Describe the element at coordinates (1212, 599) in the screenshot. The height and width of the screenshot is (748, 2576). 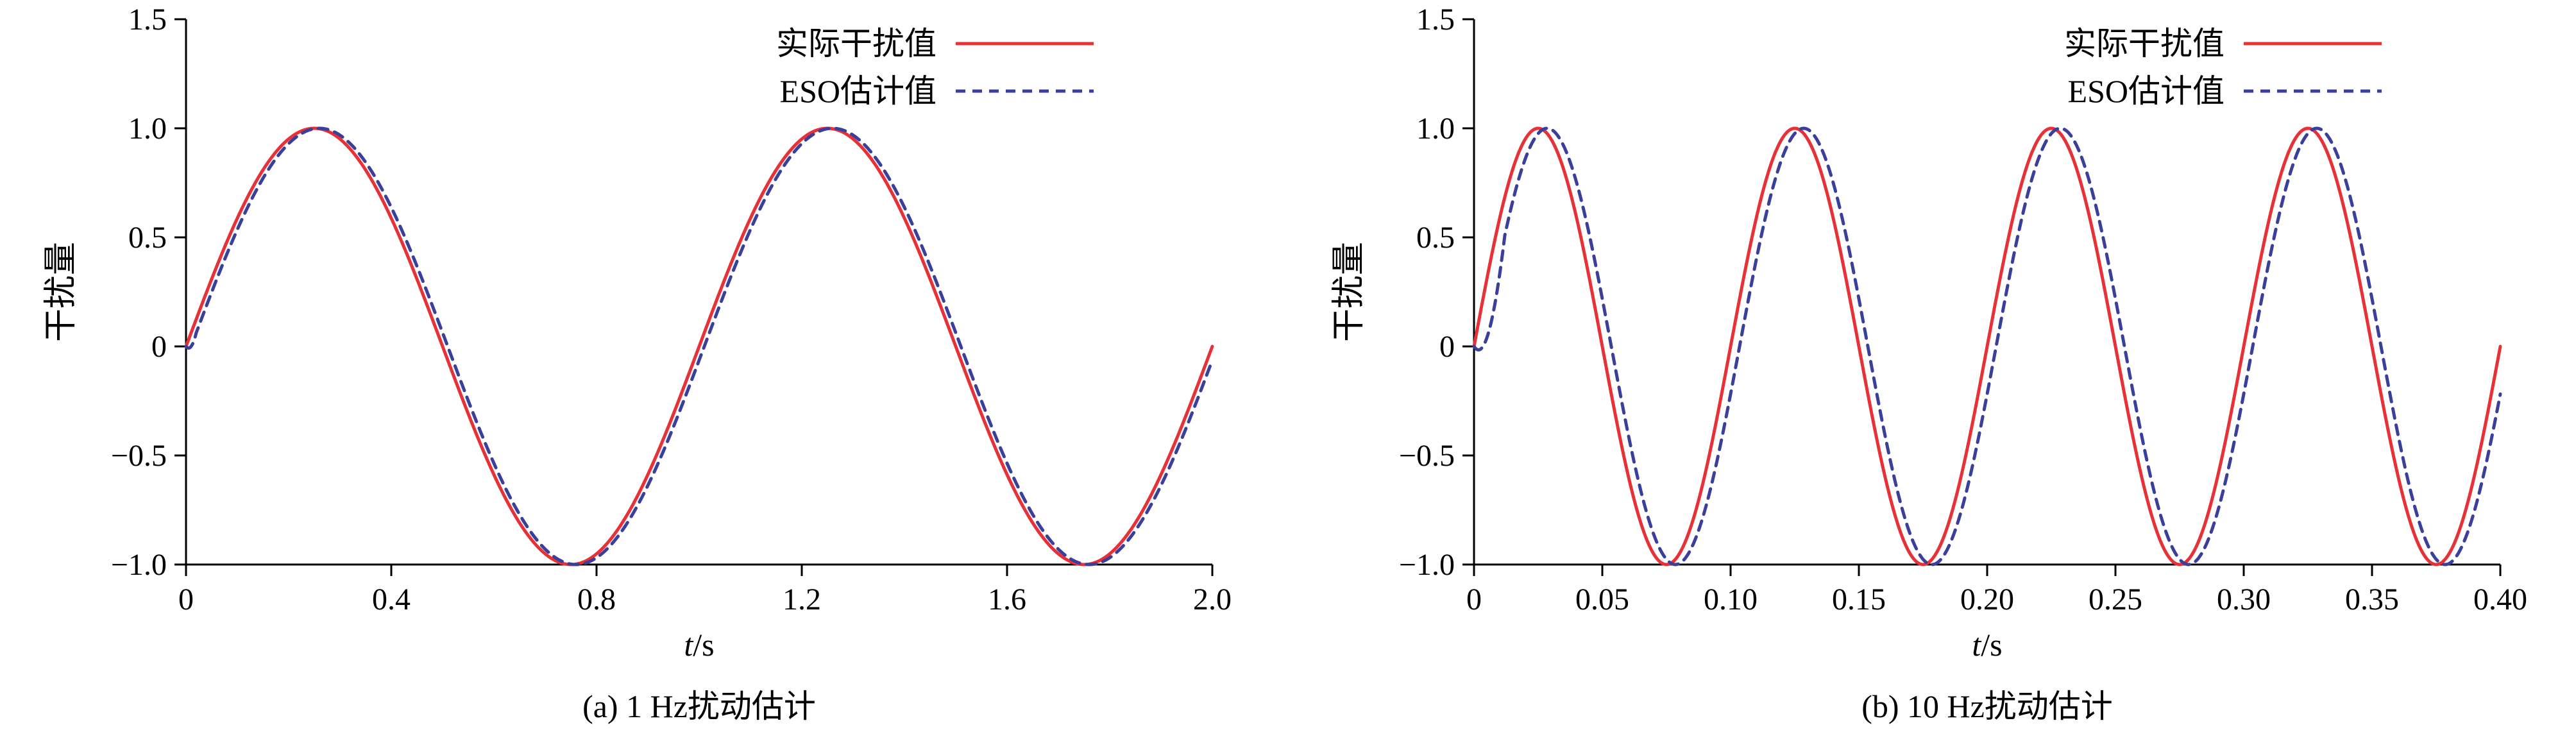
I see `x-tick-label: 2.0` at that location.